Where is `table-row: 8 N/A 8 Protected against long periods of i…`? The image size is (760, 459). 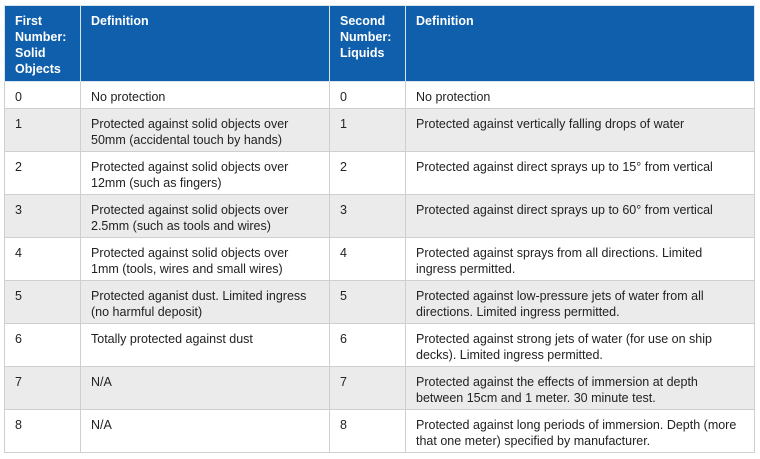
table-row: 8 N/A 8 Protected against long periods of i… is located at coordinates (379, 431).